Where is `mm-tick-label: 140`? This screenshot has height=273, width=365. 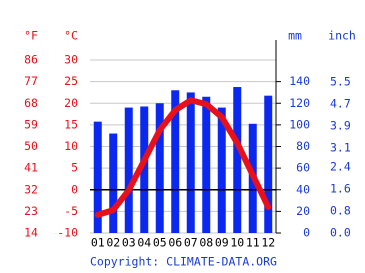 mm-tick-label: 140 is located at coordinates (299, 81).